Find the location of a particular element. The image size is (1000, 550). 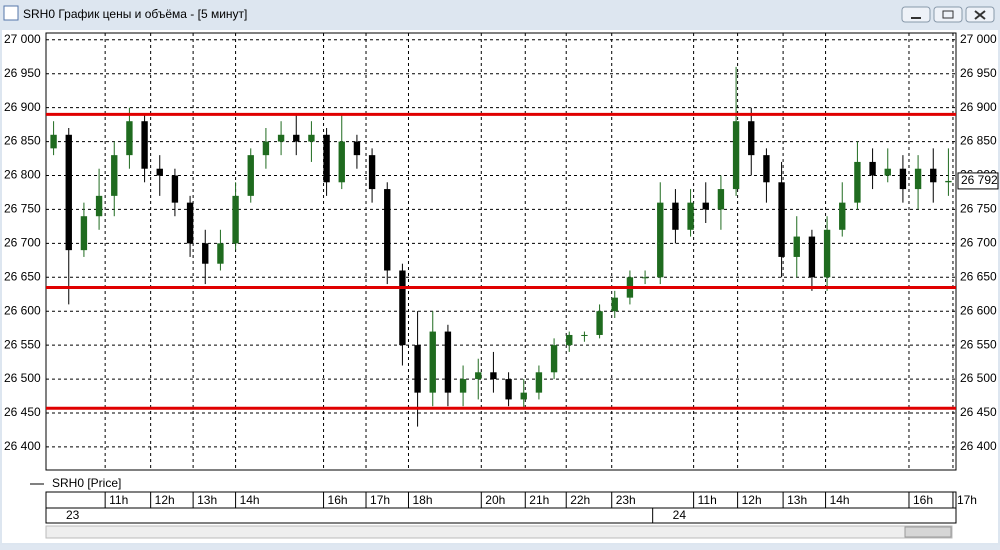

y-tick-label-right: 26 500 is located at coordinates (978, 378).